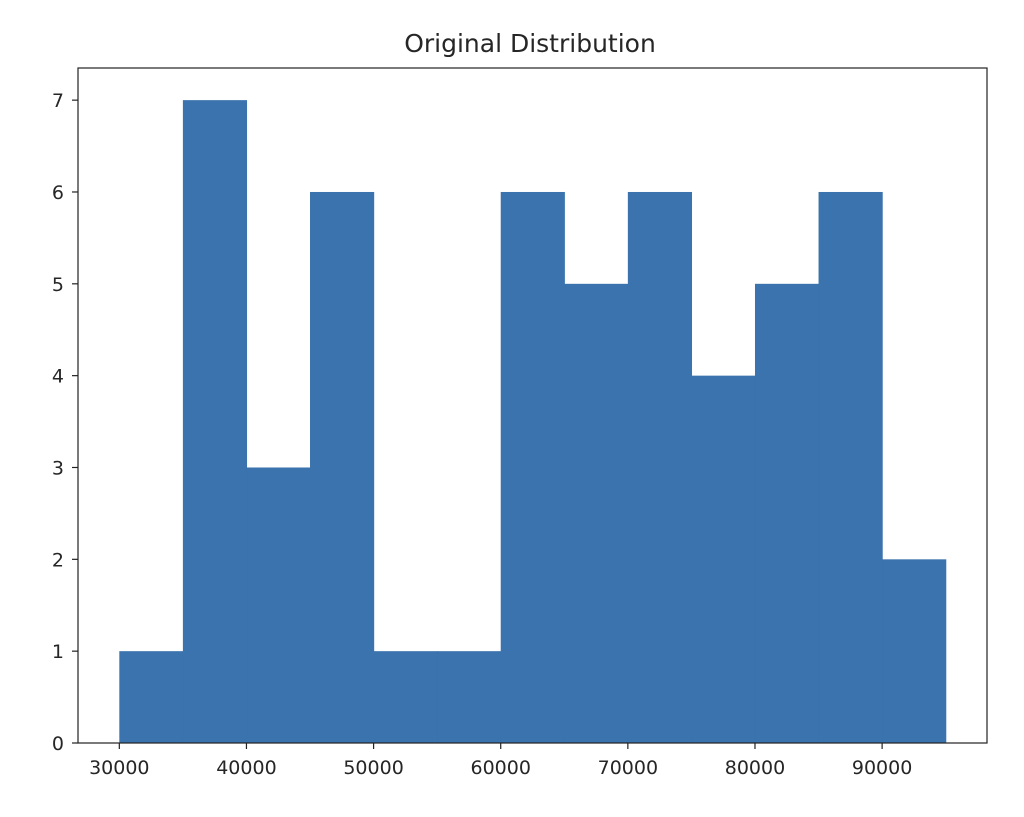 This screenshot has height=817, width=1024. I want to click on y-tick-label: 4, so click(58, 377).